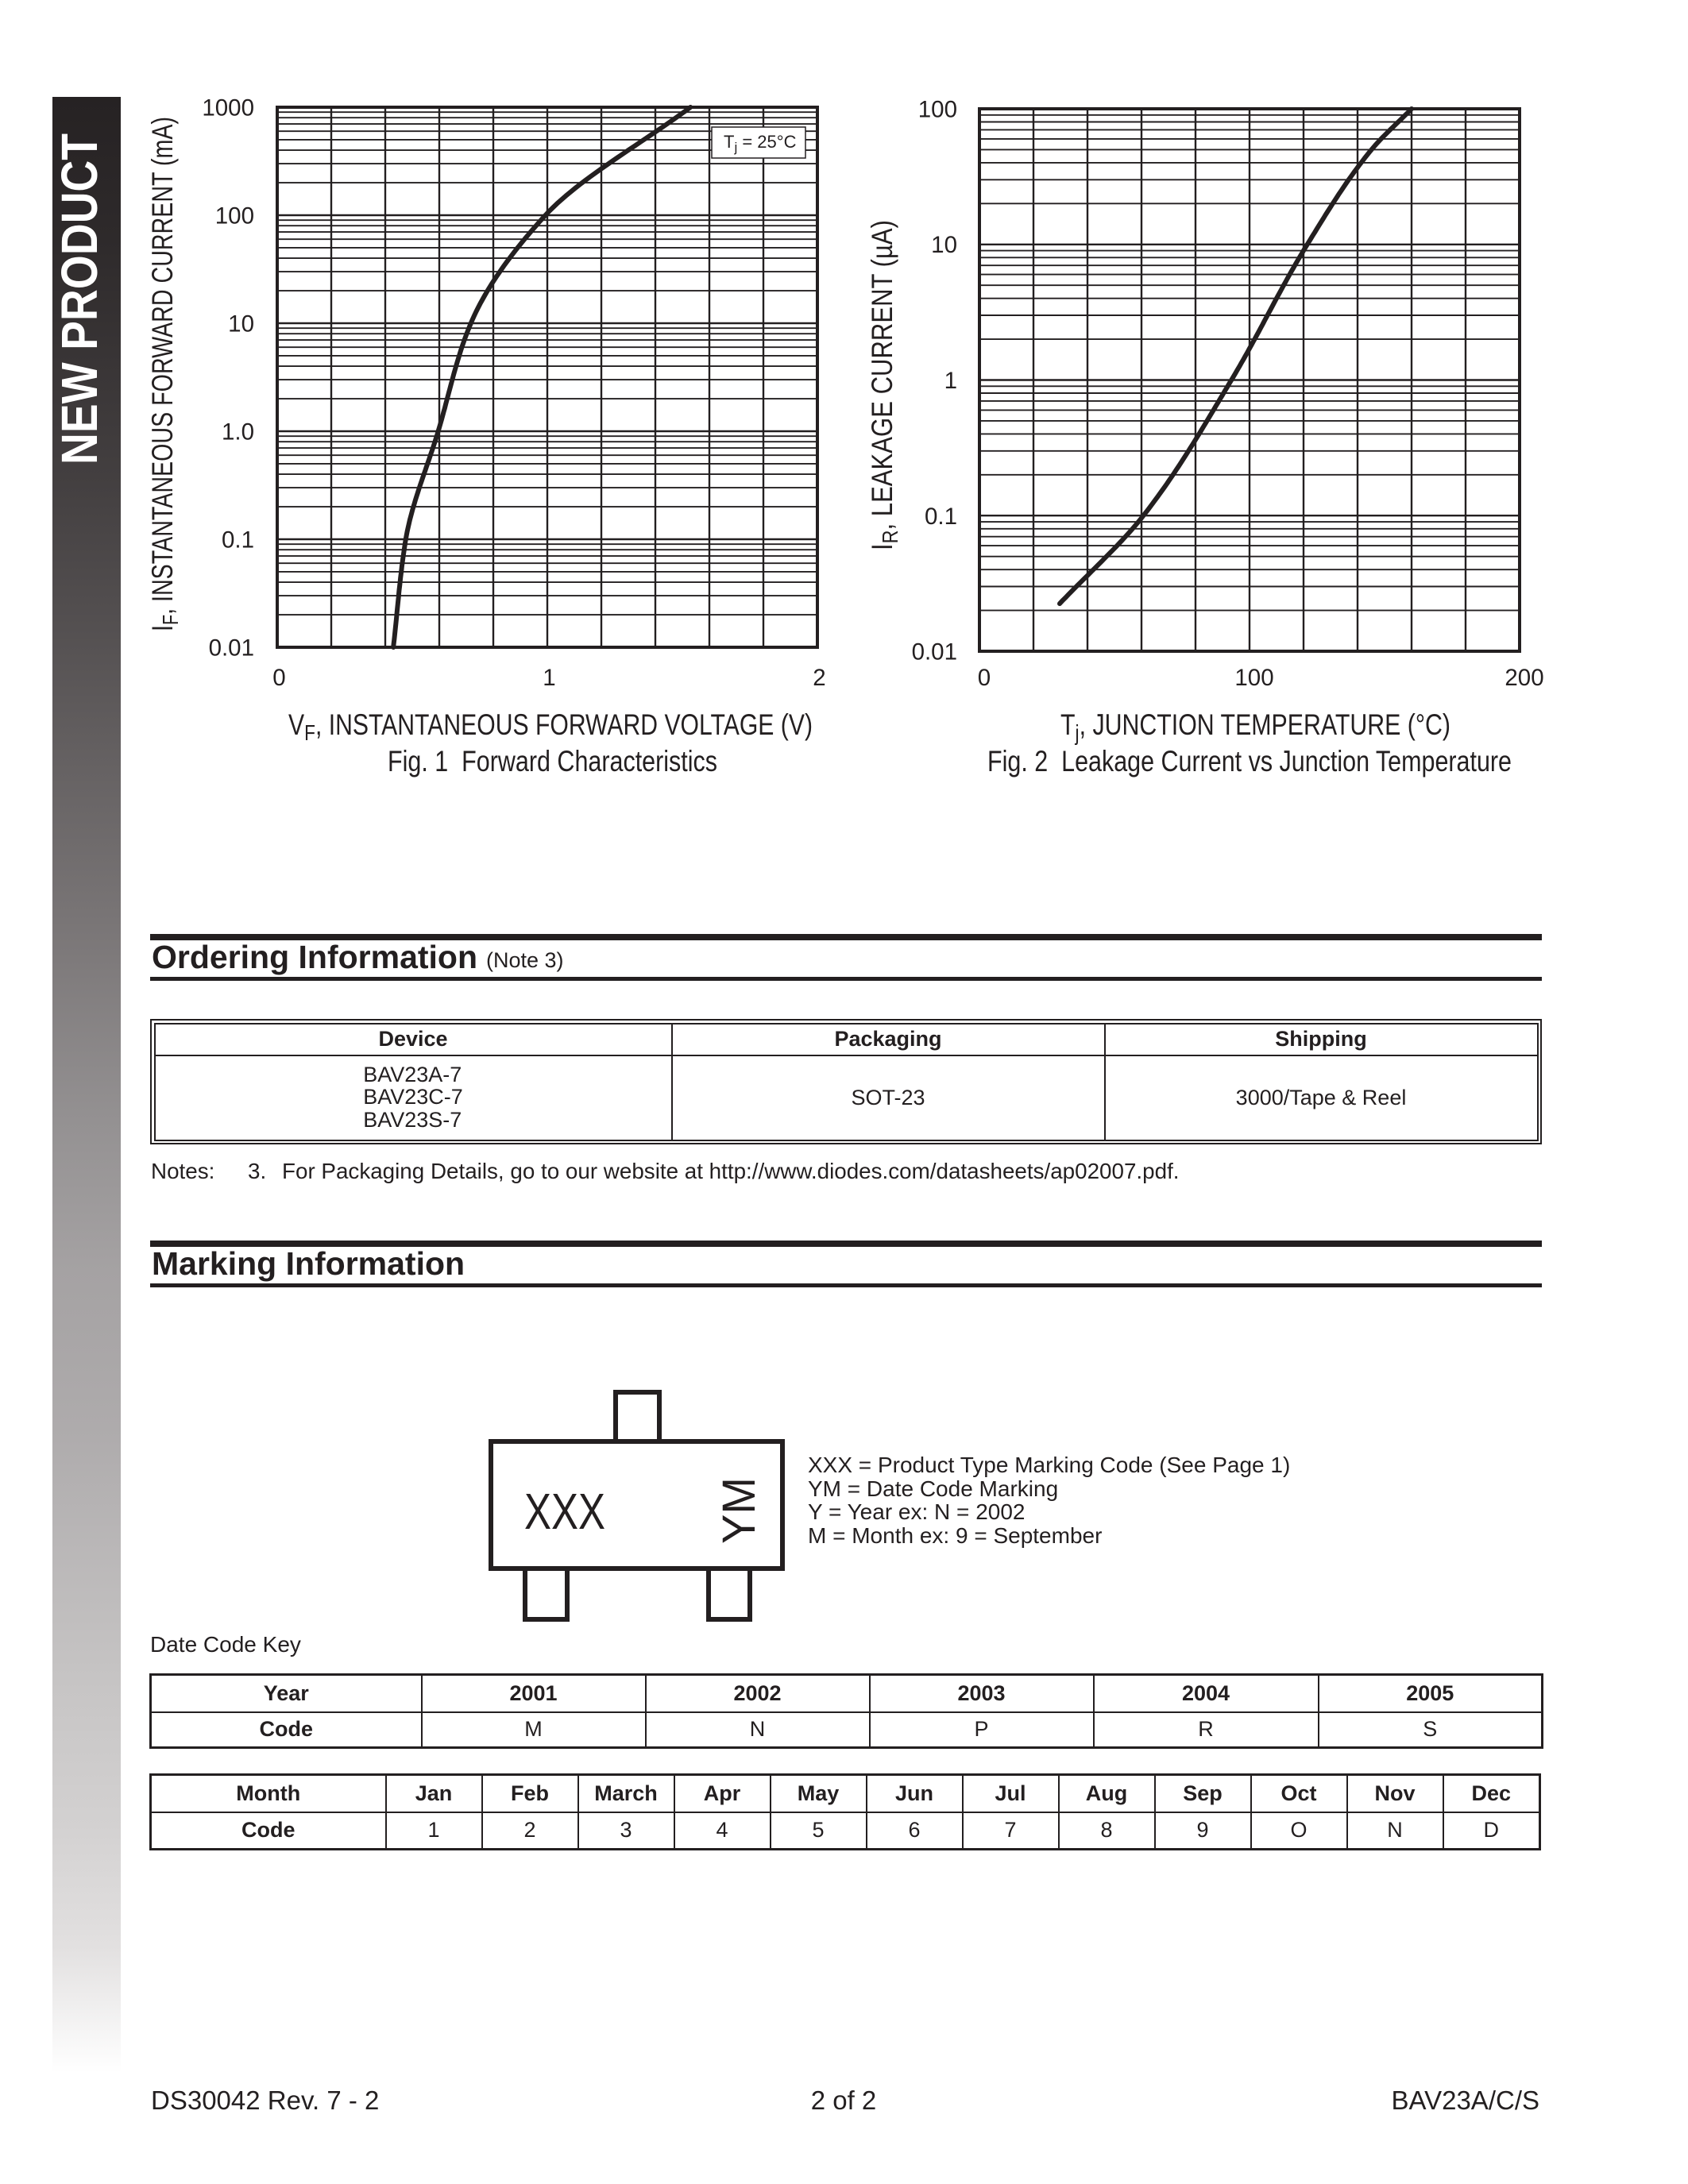 The height and width of the screenshot is (2184, 1688). What do you see at coordinates (1524, 678) in the screenshot?
I see `svg-text: 200` at bounding box center [1524, 678].